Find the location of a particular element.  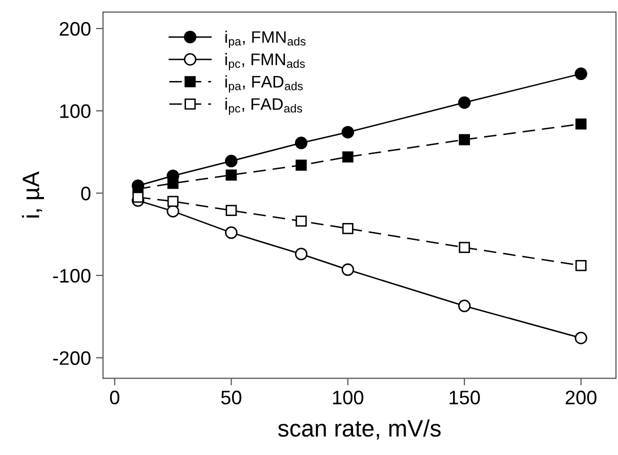

y-tick-label: -100 is located at coordinates (71, 275).